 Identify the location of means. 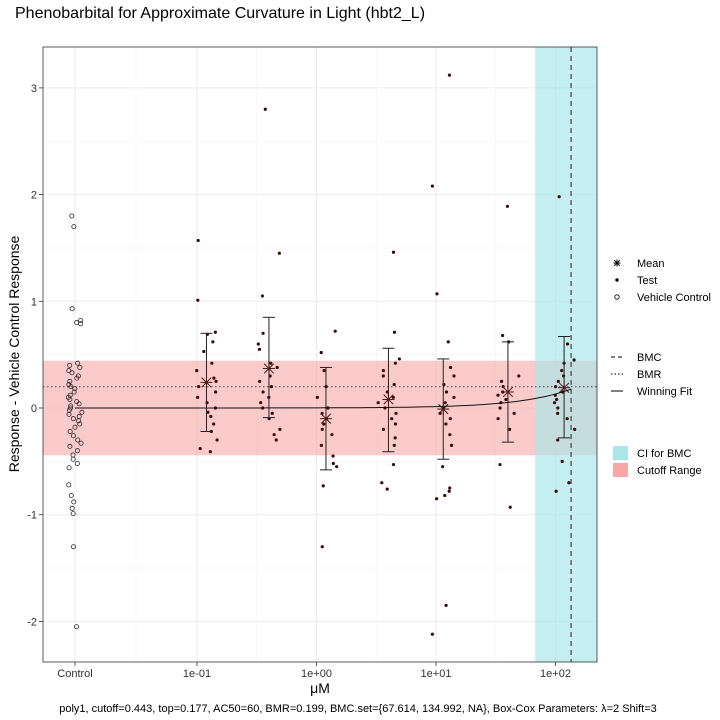
(385, 393).